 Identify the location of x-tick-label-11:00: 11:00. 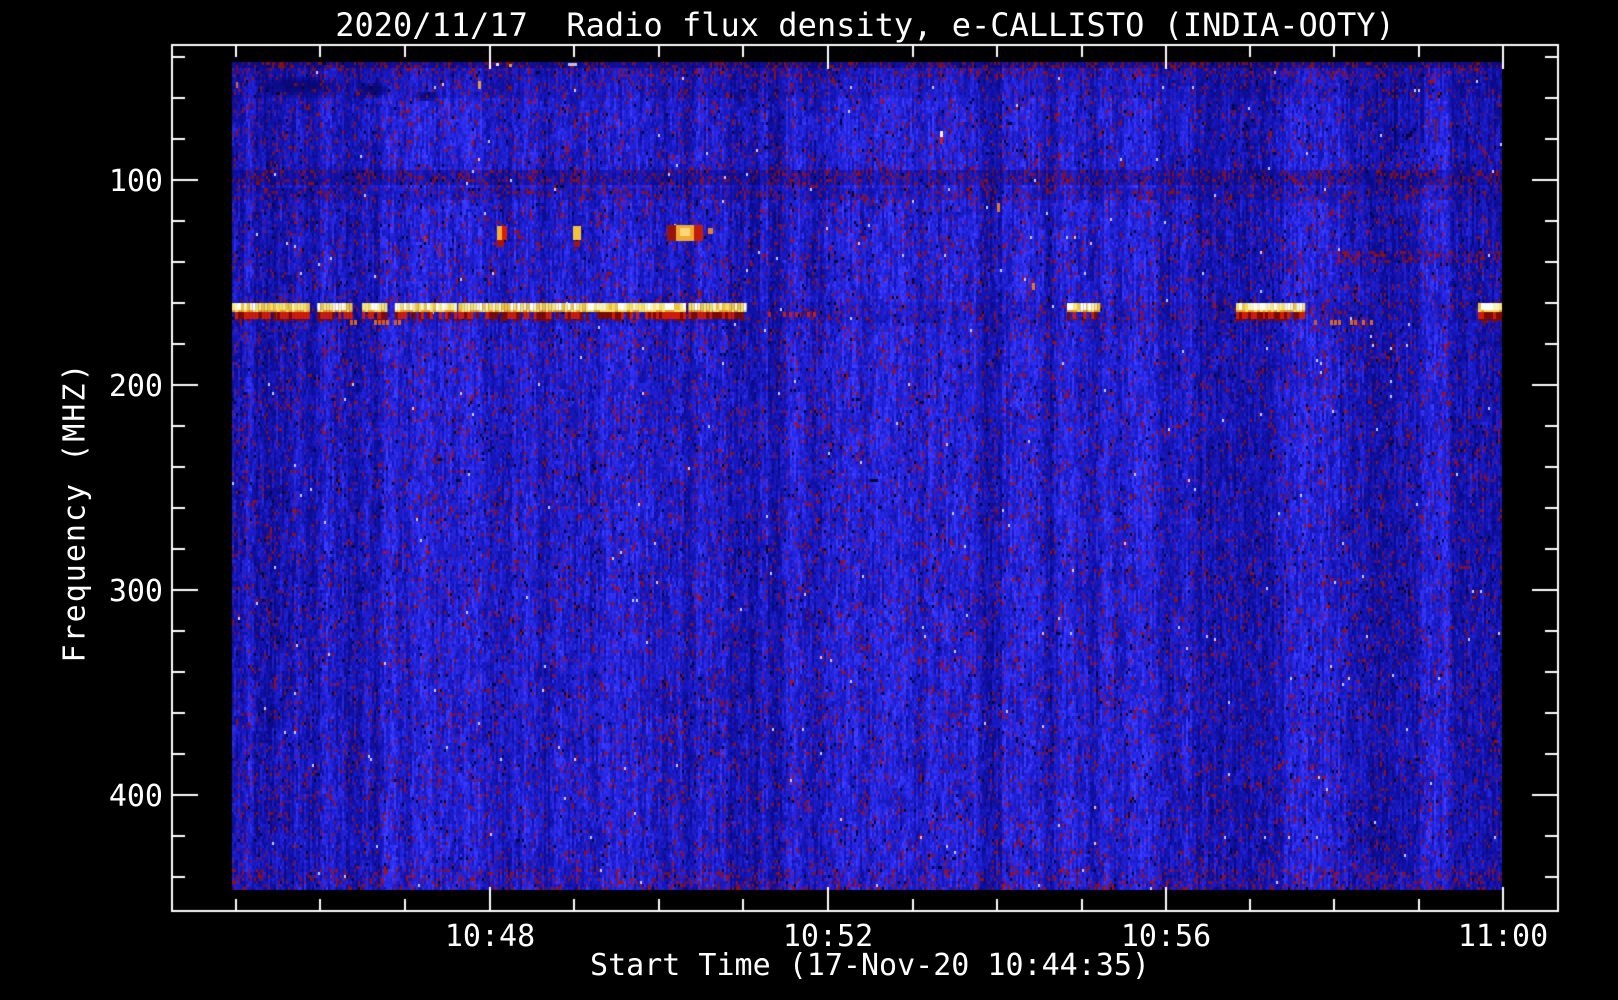
(1503, 936).